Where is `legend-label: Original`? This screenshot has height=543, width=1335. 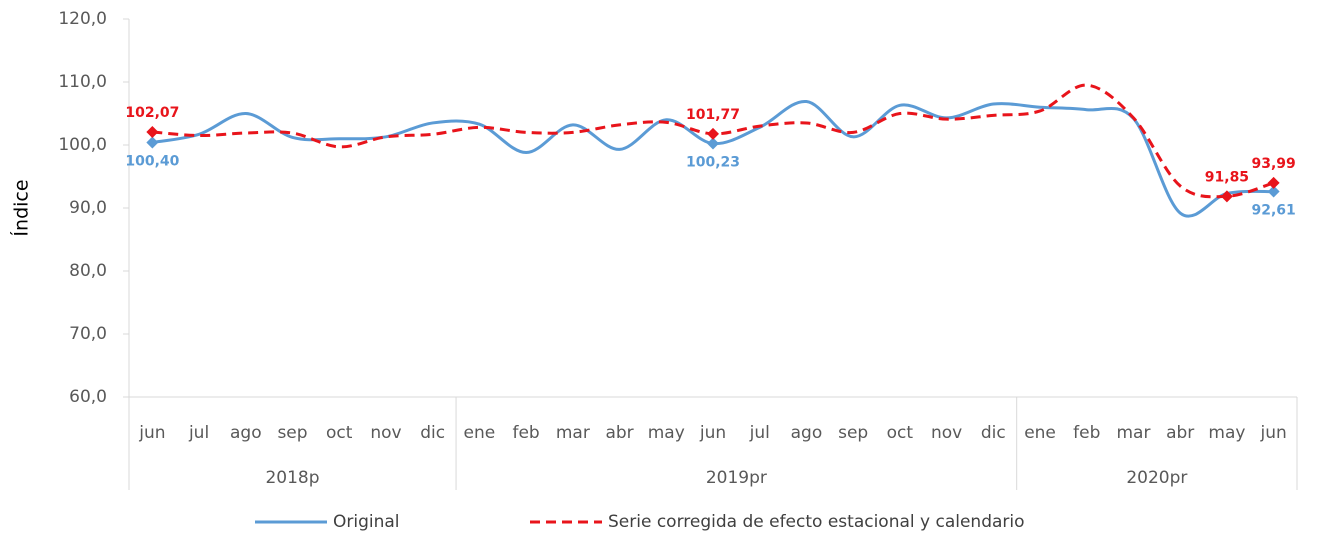
legend-label: Original is located at coordinates (366, 522).